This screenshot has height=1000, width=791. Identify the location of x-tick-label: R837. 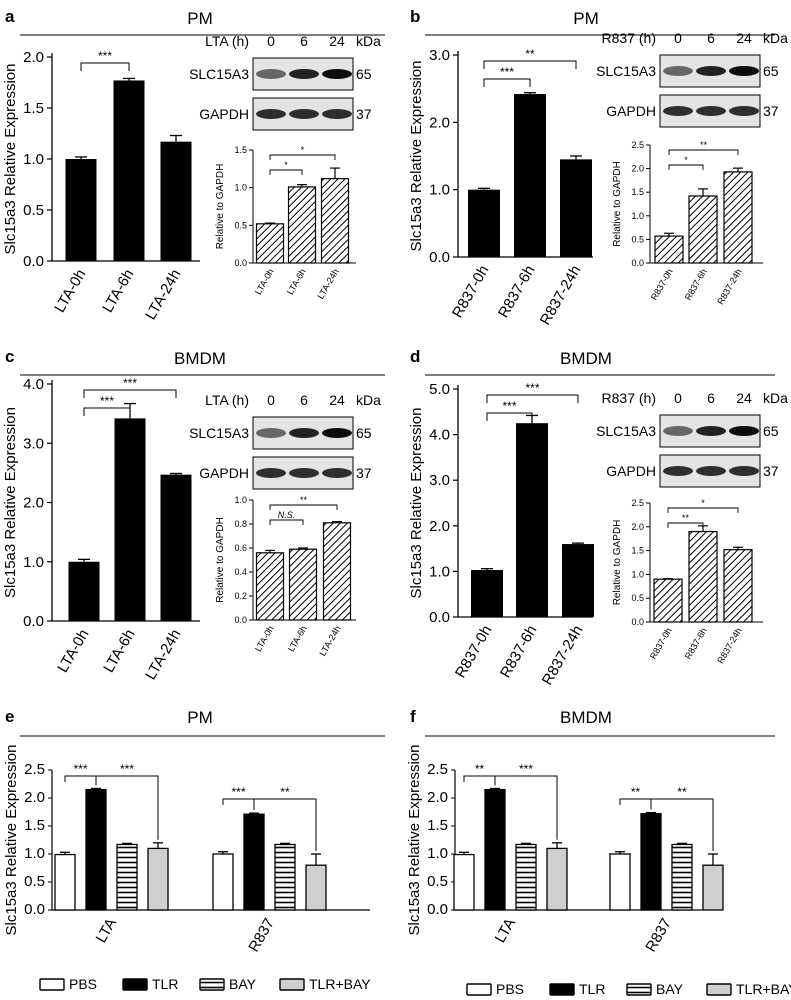
(261, 936).